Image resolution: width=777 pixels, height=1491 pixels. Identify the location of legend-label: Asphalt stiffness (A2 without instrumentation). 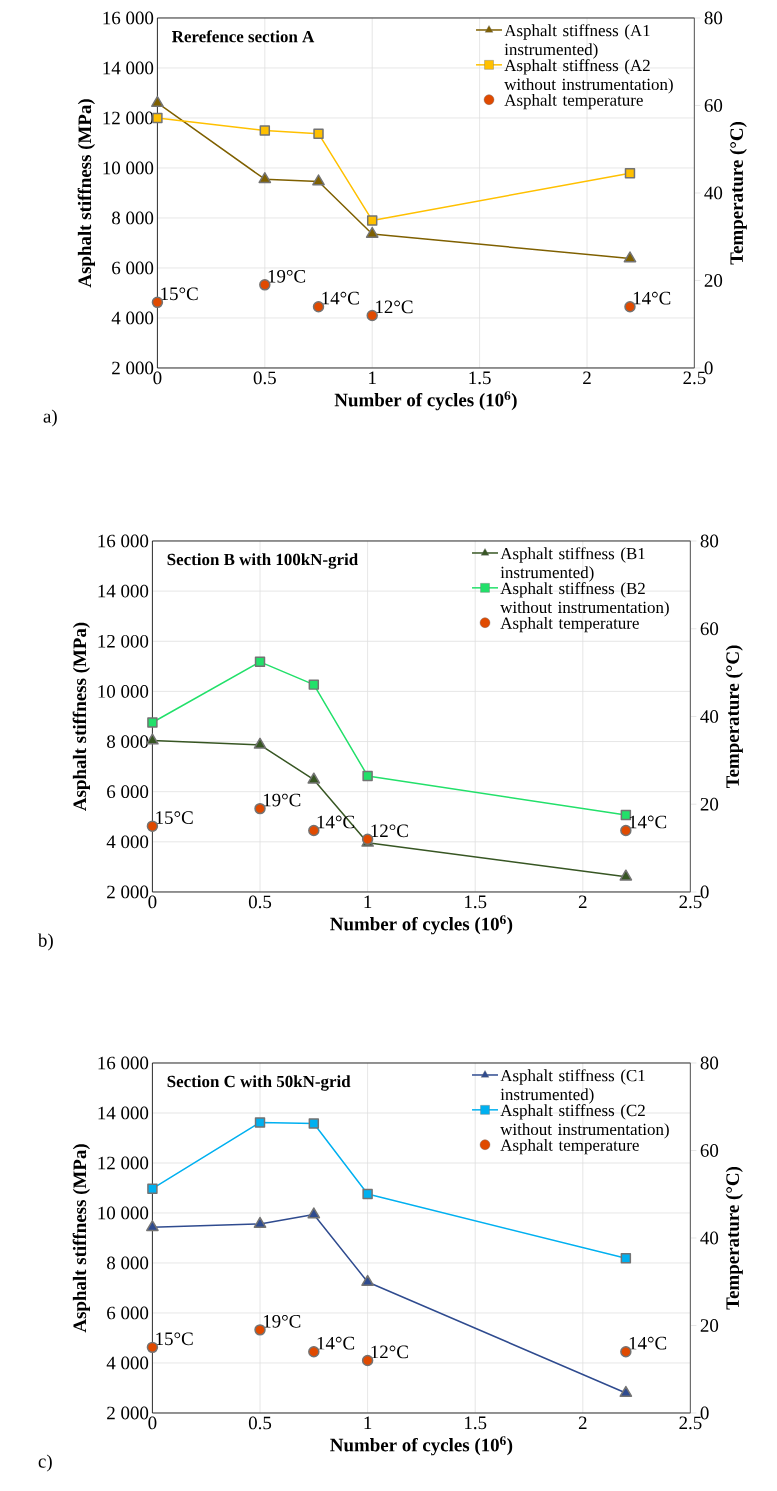
(588, 76).